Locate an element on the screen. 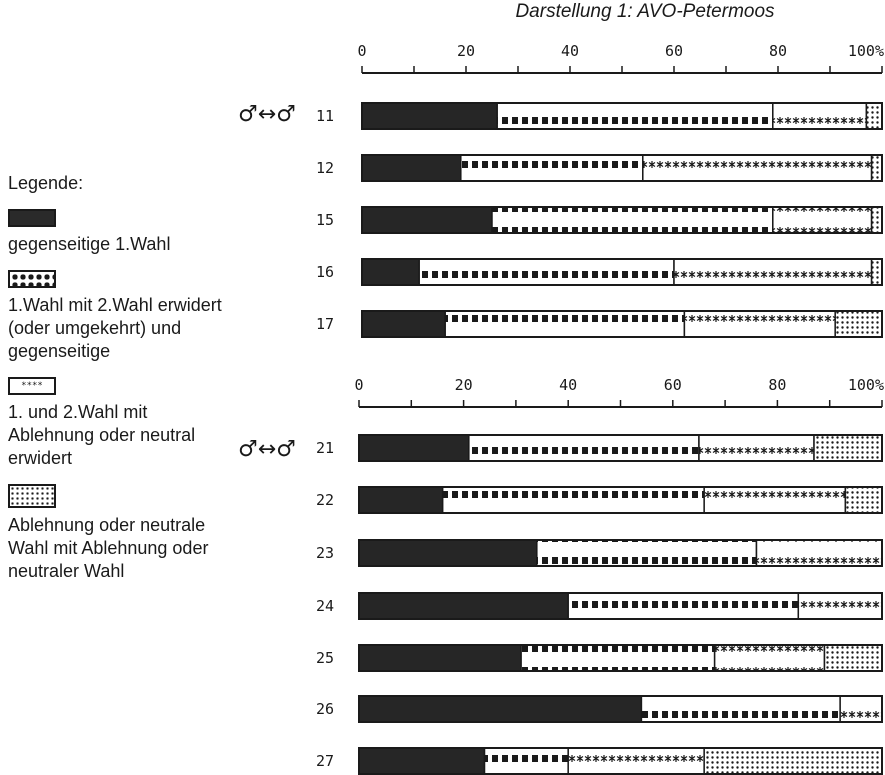 This screenshot has height=775, width=885. legend-item-mutual-first-choice: gegenseitige 1.Wahl is located at coordinates (115, 232).